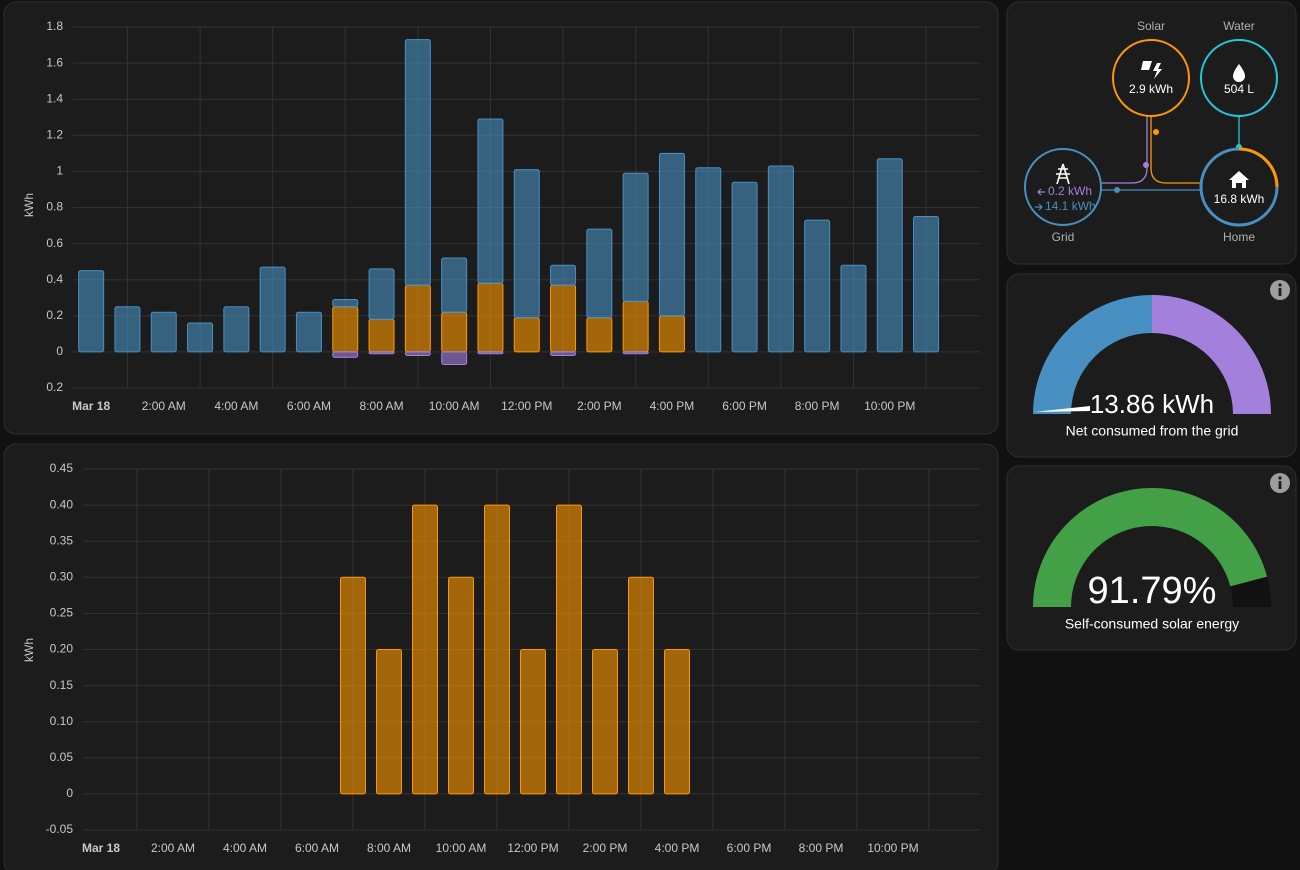 The width and height of the screenshot is (1300, 870). What do you see at coordinates (236, 406) in the screenshot?
I see `x-tick-label: 4:00 AM` at bounding box center [236, 406].